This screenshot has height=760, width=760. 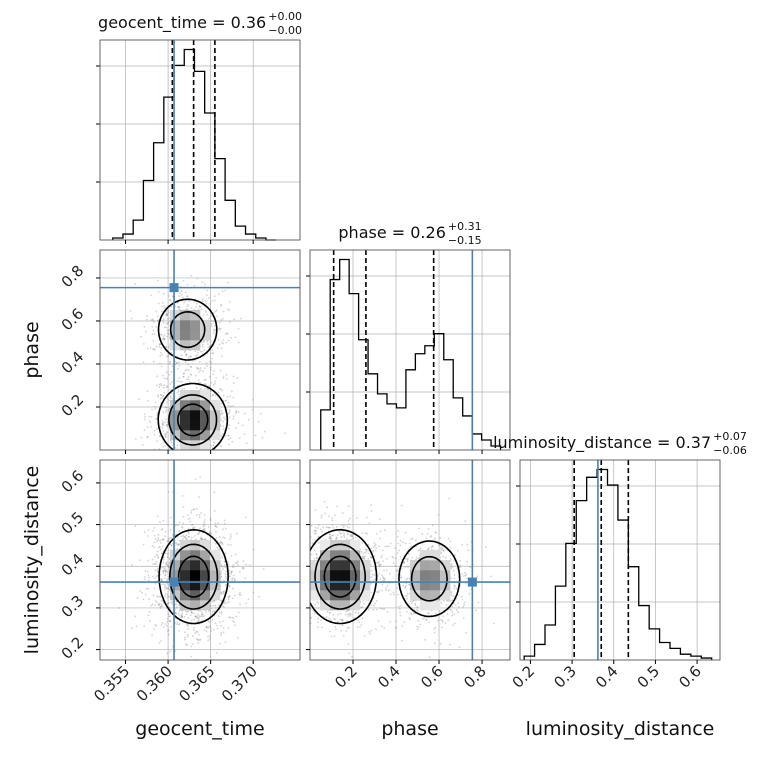 What do you see at coordinates (340, 576) in the screenshot?
I see `contour-line` at bounding box center [340, 576].